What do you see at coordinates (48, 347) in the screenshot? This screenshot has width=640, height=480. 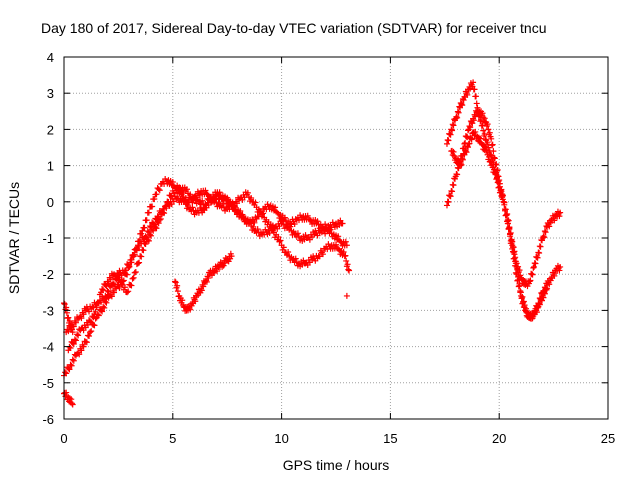 I see `y-tick-label: -4` at bounding box center [48, 347].